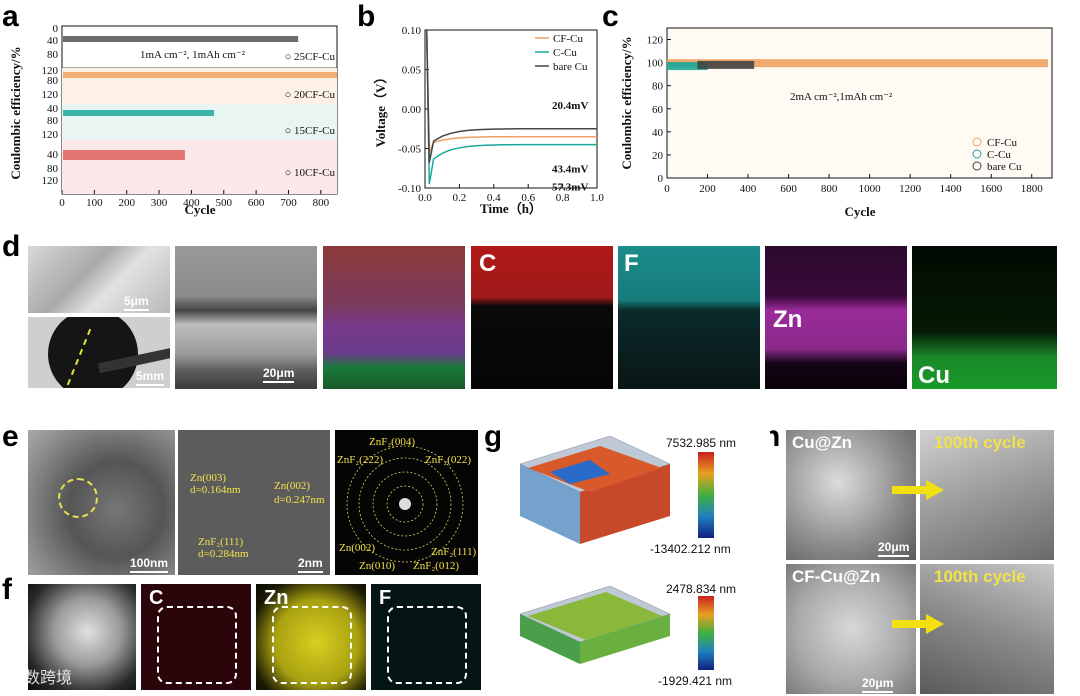 The width and height of the screenshot is (1080, 696). Describe the element at coordinates (667, 189) in the screenshot. I see `chart-c-xtick-label: 0` at that location.